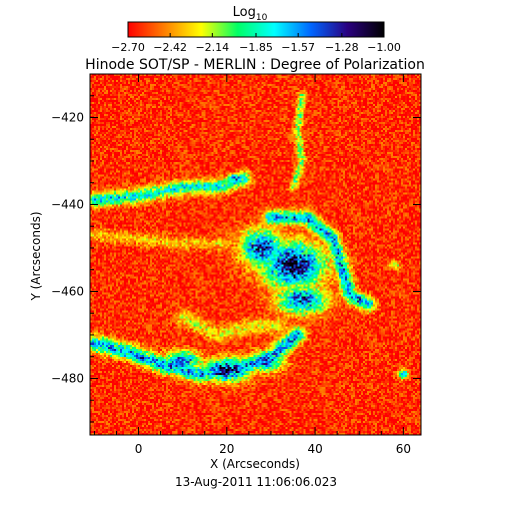 The image size is (510, 512). I want to click on y-tick-label: −420, so click(67, 117).